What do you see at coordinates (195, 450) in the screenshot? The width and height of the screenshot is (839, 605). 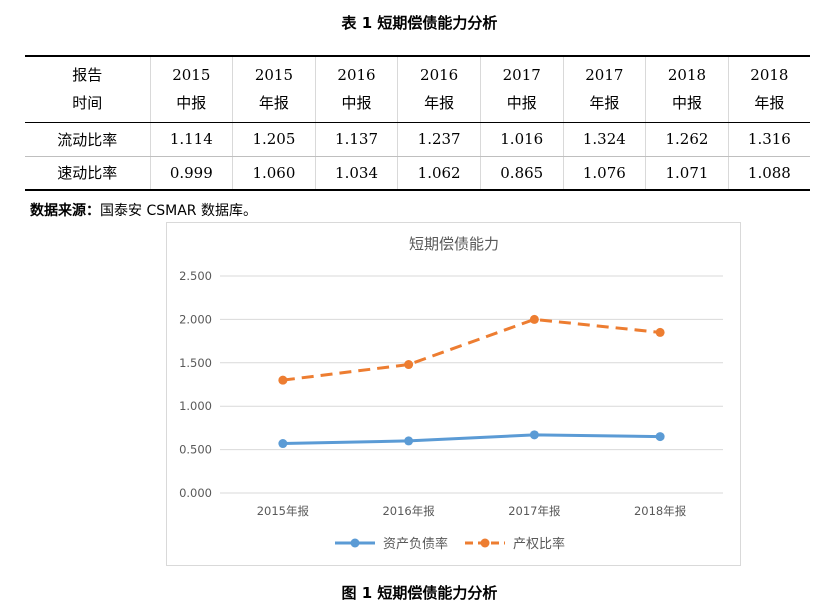 I see `y-tick-label: 0.500` at bounding box center [195, 450].